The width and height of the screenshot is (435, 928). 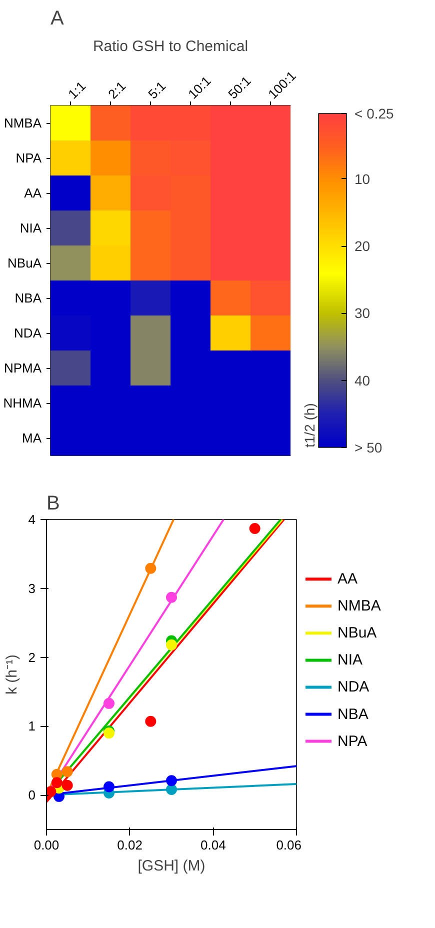 What do you see at coordinates (53, 503) in the screenshot?
I see `chart-title: B` at bounding box center [53, 503].